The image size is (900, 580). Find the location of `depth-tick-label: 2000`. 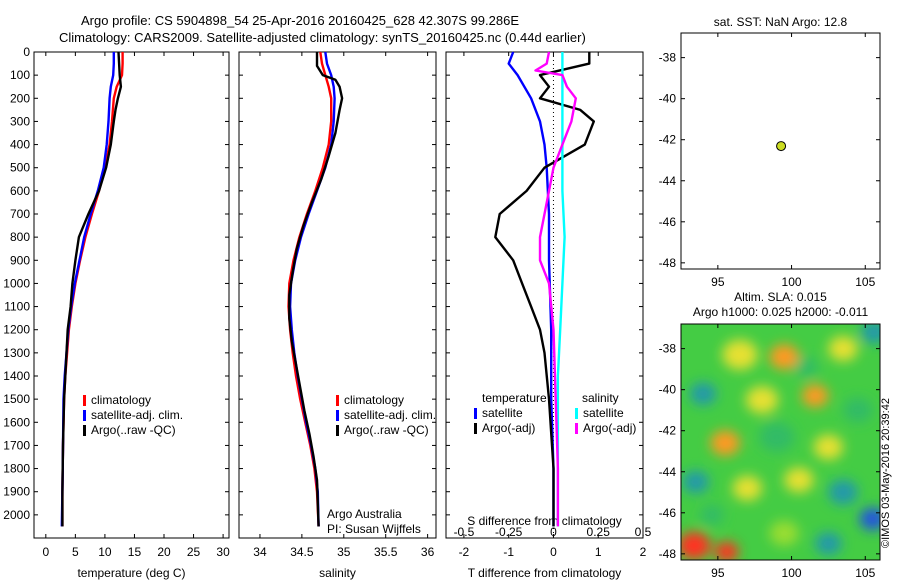

depth-tick-label: 2000 is located at coordinates (16, 515).